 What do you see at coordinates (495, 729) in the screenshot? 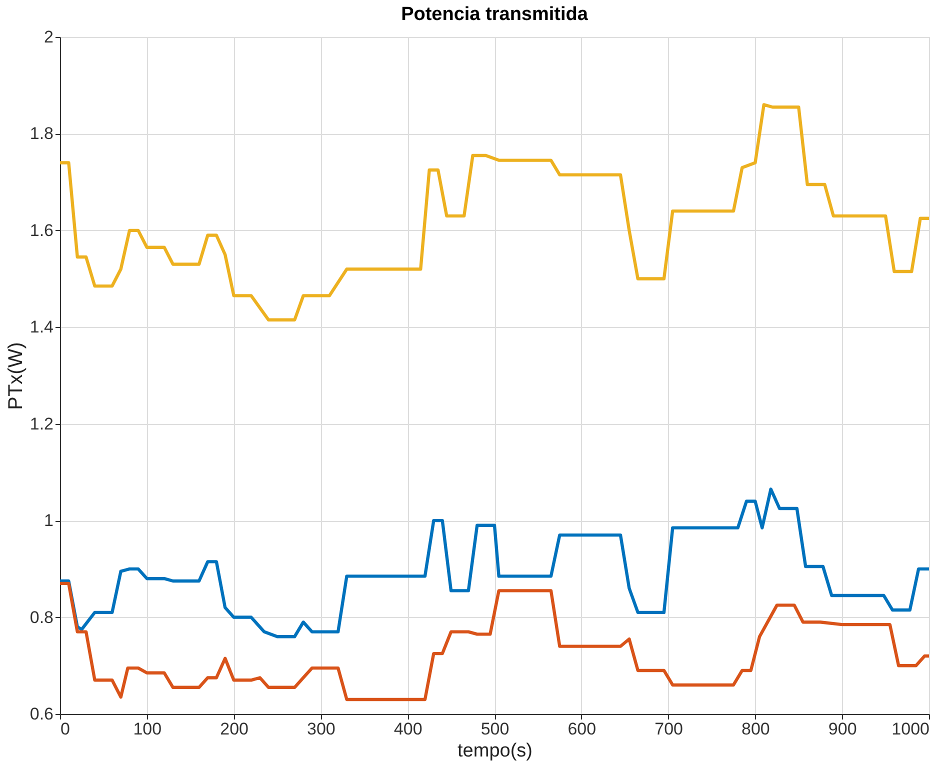
I see `x-tick-label: 500` at bounding box center [495, 729].